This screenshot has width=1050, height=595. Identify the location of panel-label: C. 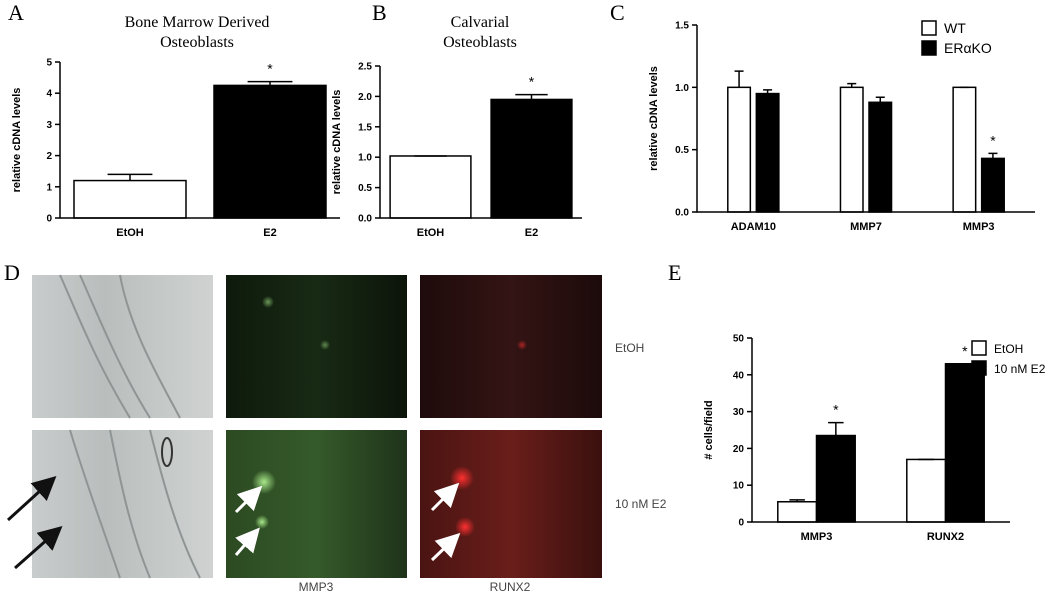
(617, 12).